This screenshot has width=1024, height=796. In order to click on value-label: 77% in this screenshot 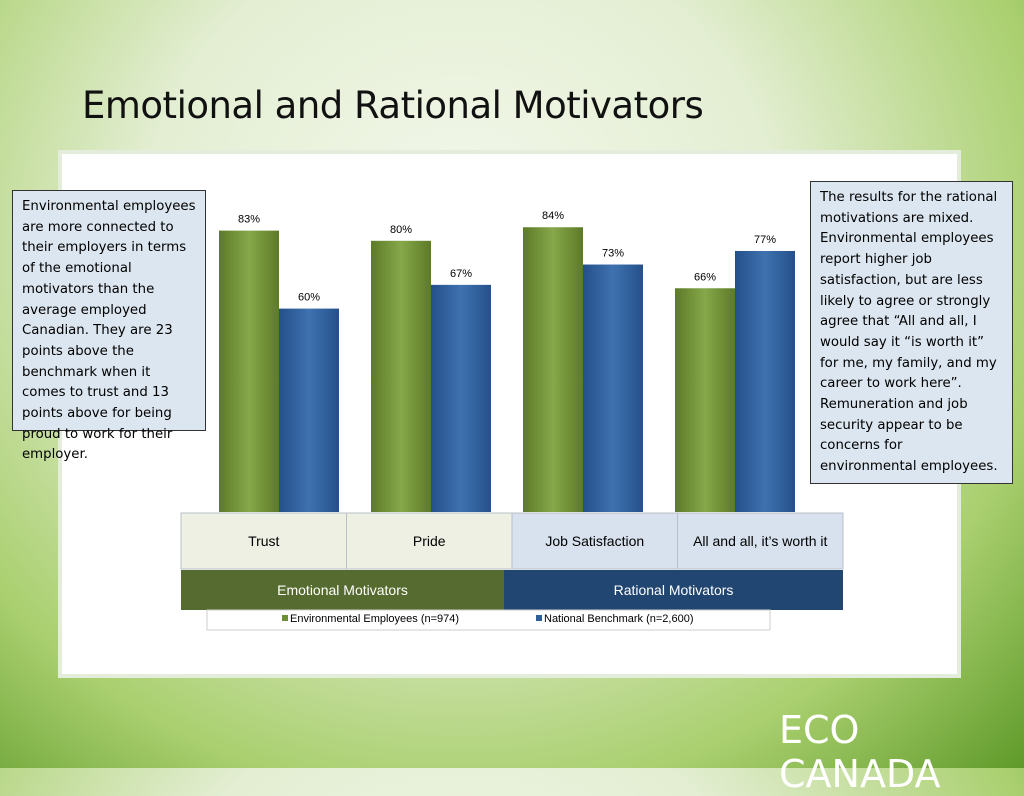, I will do `click(765, 240)`.